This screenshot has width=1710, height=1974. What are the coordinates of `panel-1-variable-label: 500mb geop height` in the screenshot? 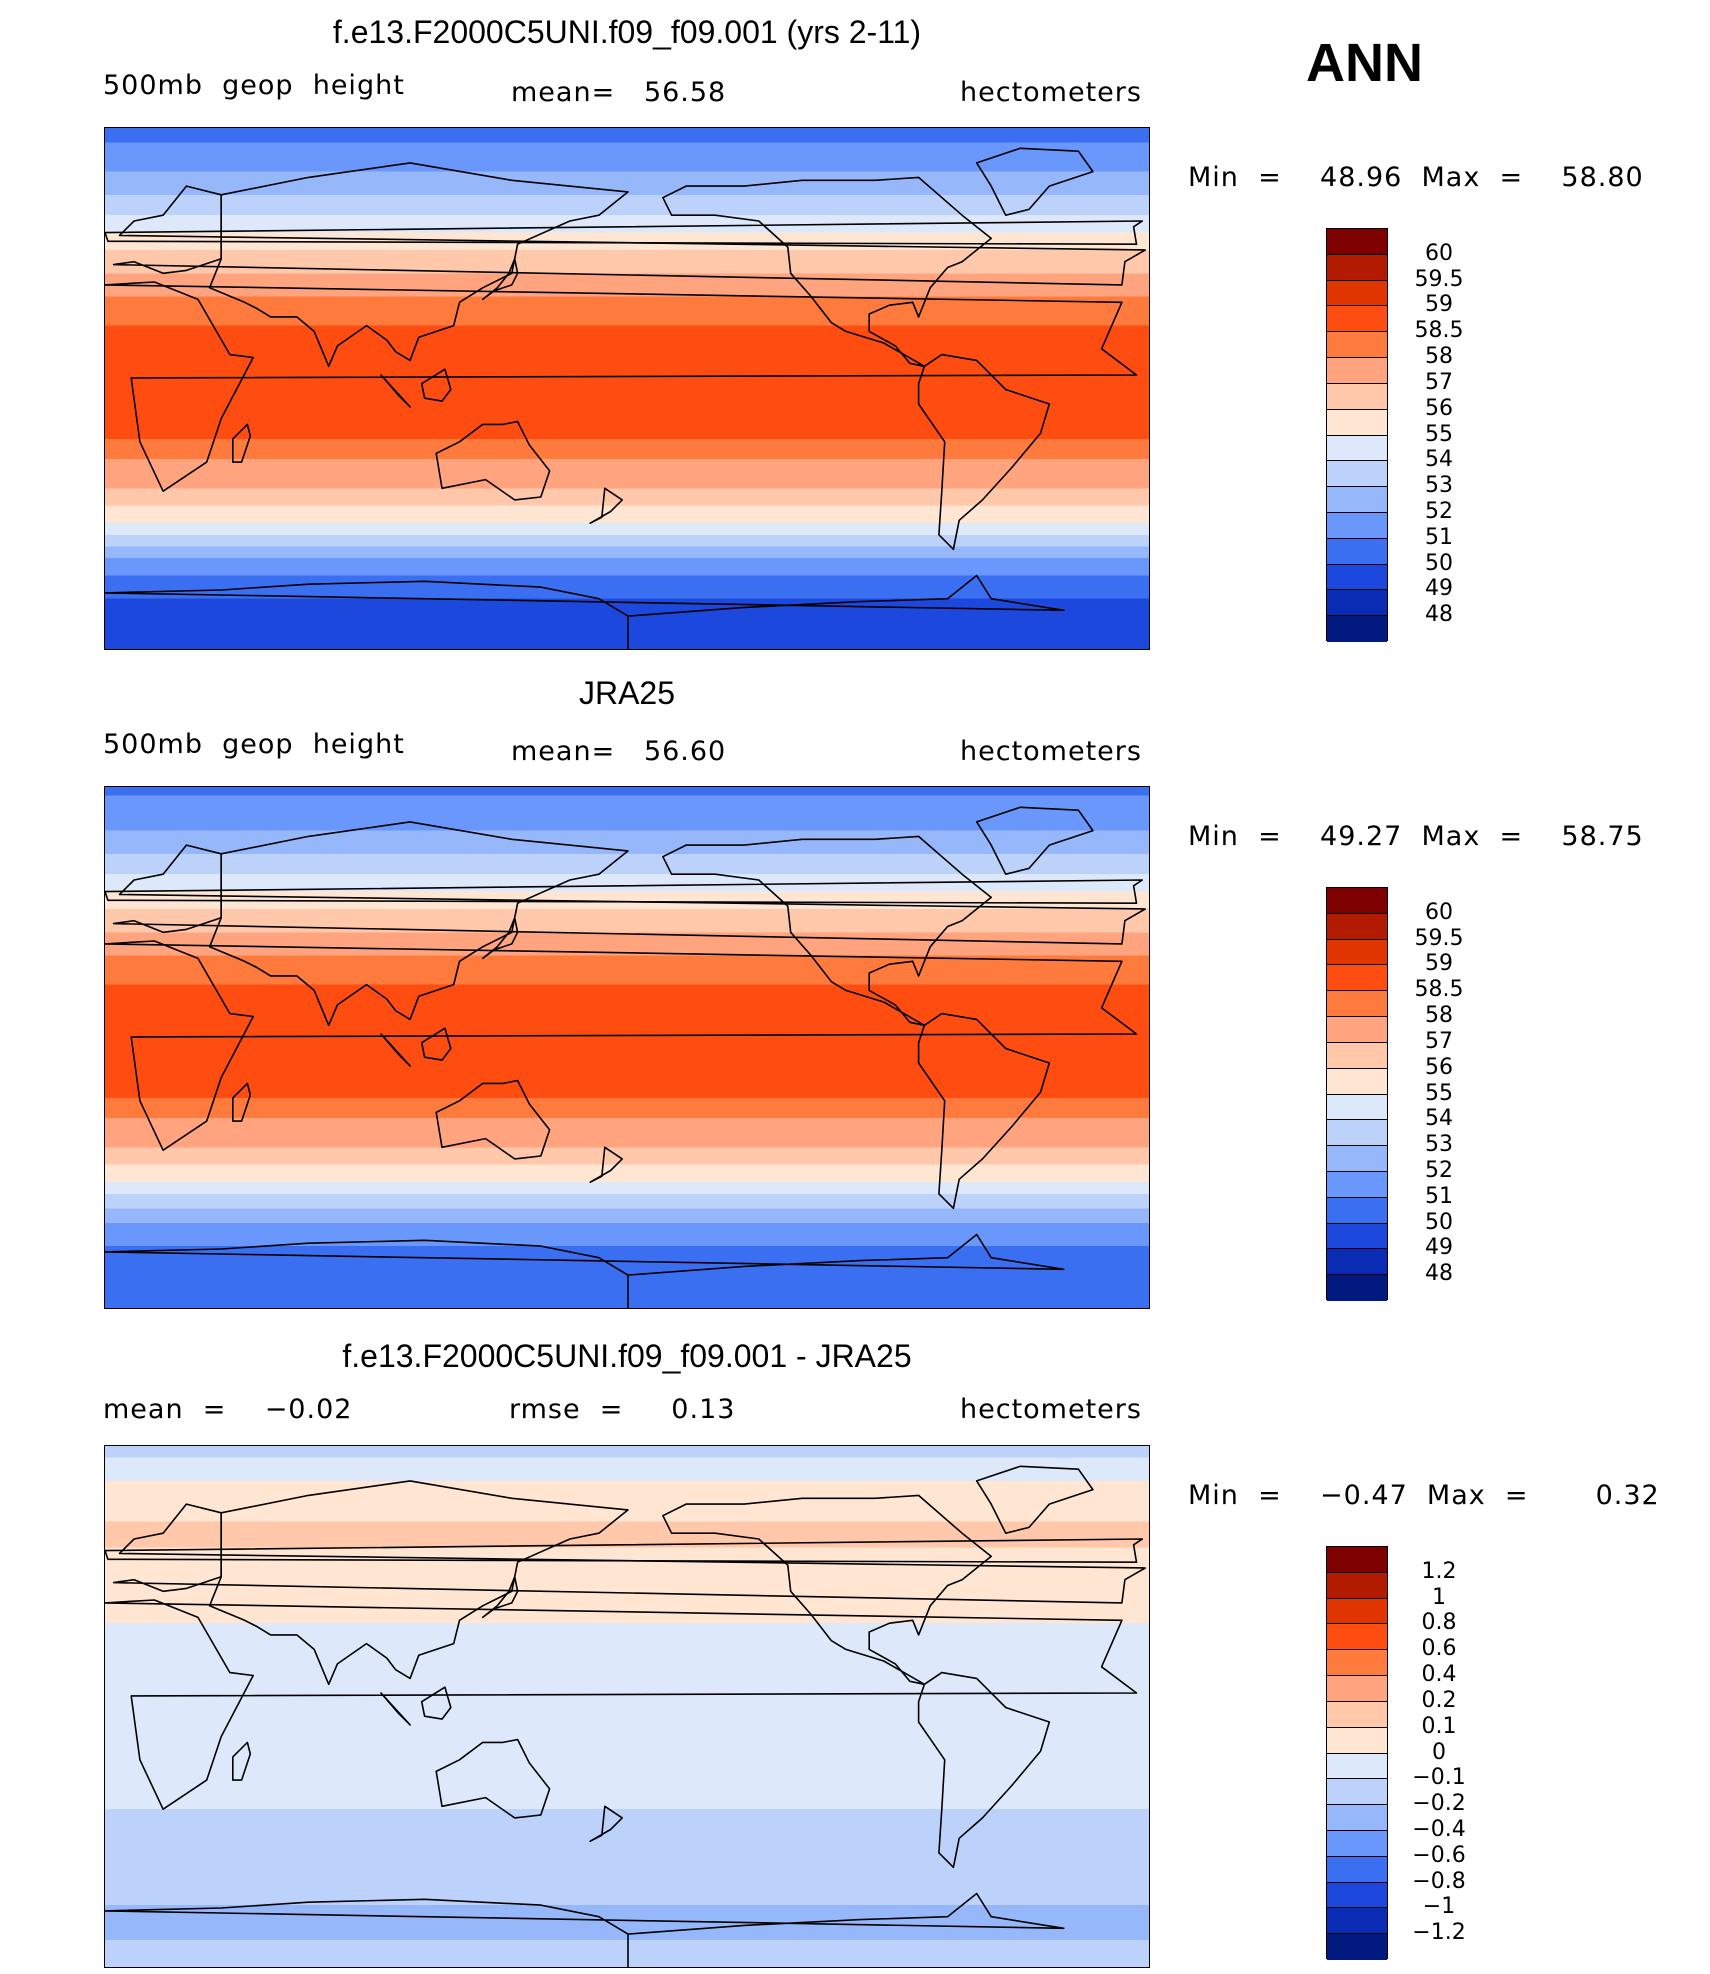 It's located at (254, 85).